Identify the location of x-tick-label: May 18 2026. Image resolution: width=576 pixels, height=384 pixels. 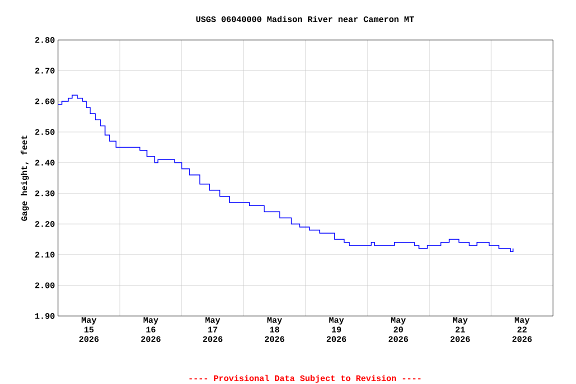
(274, 329).